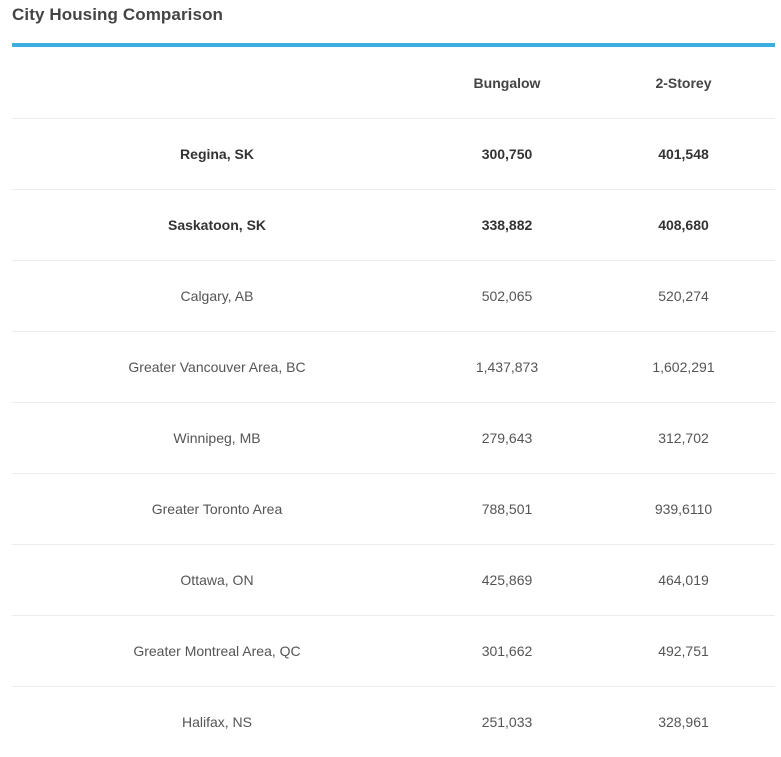  What do you see at coordinates (683, 83) in the screenshot?
I see `header-two-storey: 2-Storey` at bounding box center [683, 83].